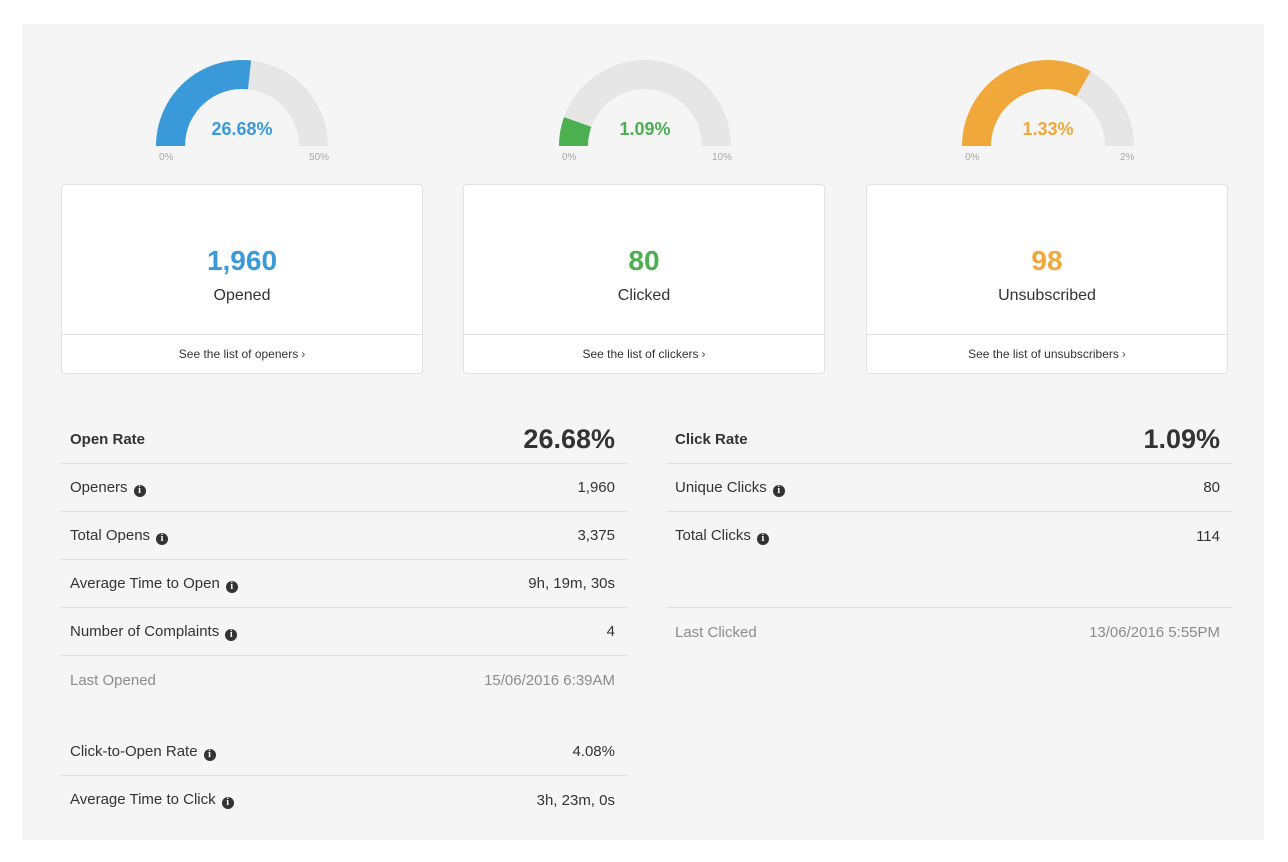 The image size is (1288, 862). What do you see at coordinates (571, 583) in the screenshot?
I see `stat-value: 9h, 19m, 30s` at bounding box center [571, 583].